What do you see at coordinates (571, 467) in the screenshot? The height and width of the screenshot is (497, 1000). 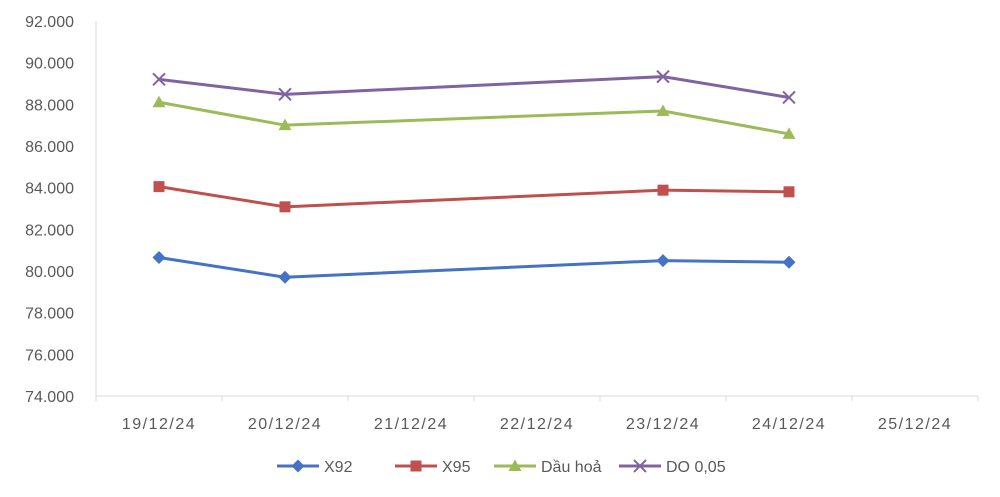 I see `legend-label: Dầu hoả` at bounding box center [571, 467].